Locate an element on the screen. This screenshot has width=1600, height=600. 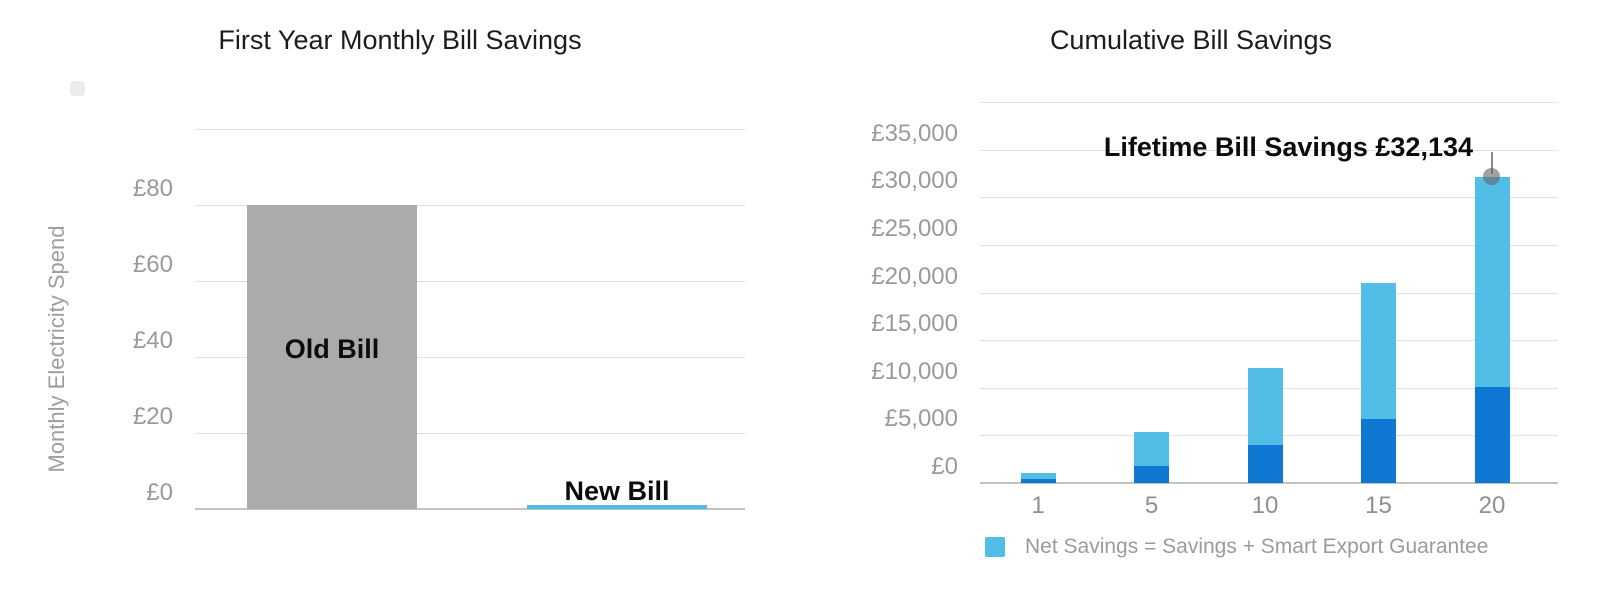
monthly-chart-title: First Year Monthly Bill Savings is located at coordinates (400, 40).